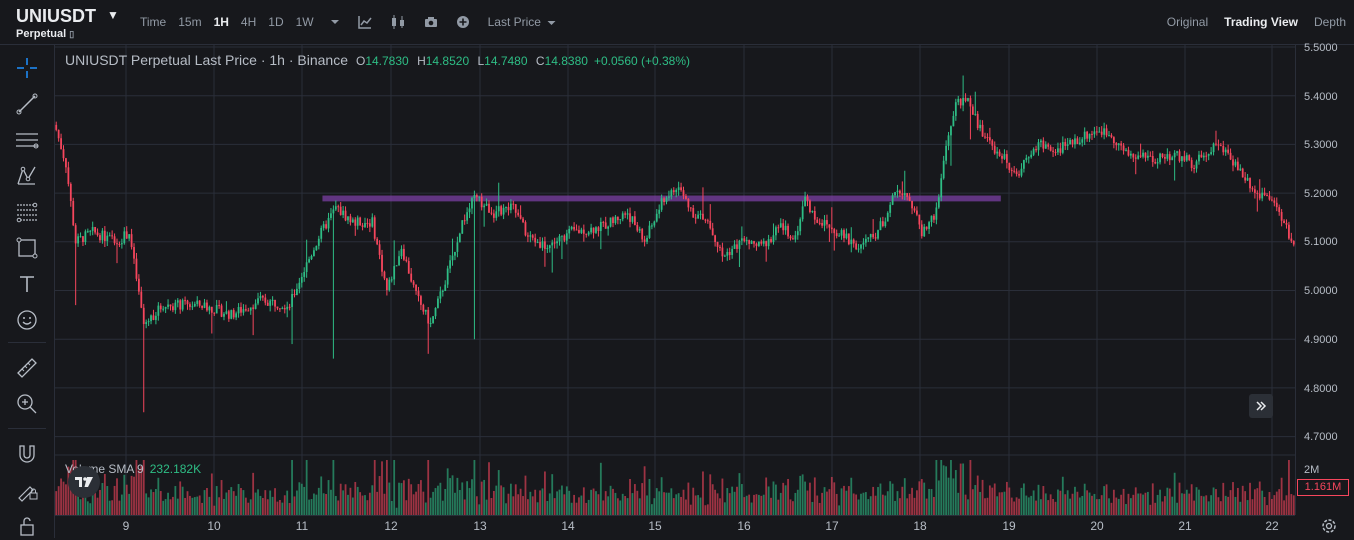 The width and height of the screenshot is (1354, 540). Describe the element at coordinates (27, 176) in the screenshot. I see `pattern-icon` at that location.